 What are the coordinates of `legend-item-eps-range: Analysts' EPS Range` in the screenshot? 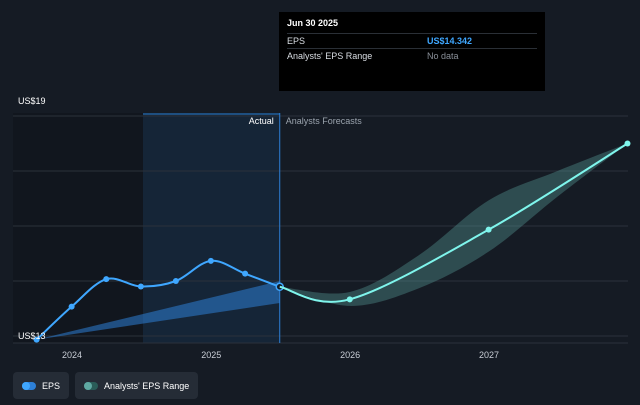 It's located at (137, 385).